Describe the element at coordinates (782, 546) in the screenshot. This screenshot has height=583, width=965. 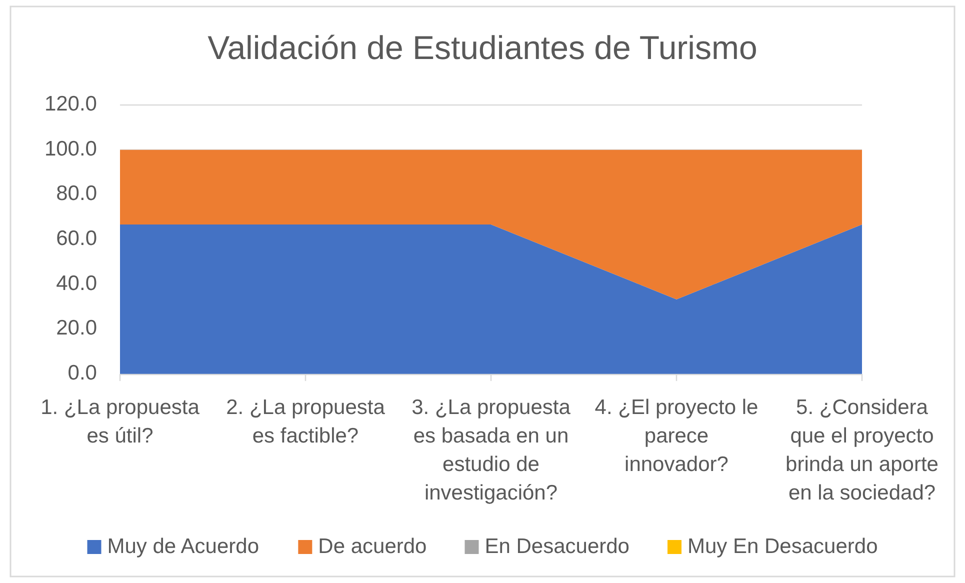
I see `legend-label: Muy En Desacuerdo` at that location.